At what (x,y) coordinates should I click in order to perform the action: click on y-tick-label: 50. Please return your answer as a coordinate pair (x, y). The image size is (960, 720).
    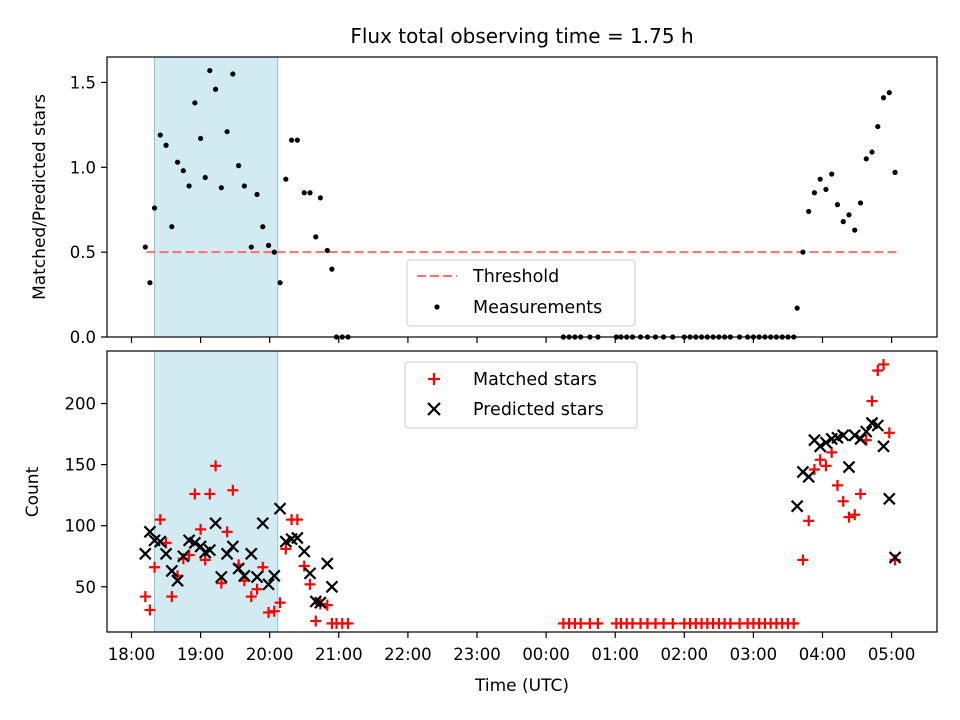
    Looking at the image, I should click on (85, 587).